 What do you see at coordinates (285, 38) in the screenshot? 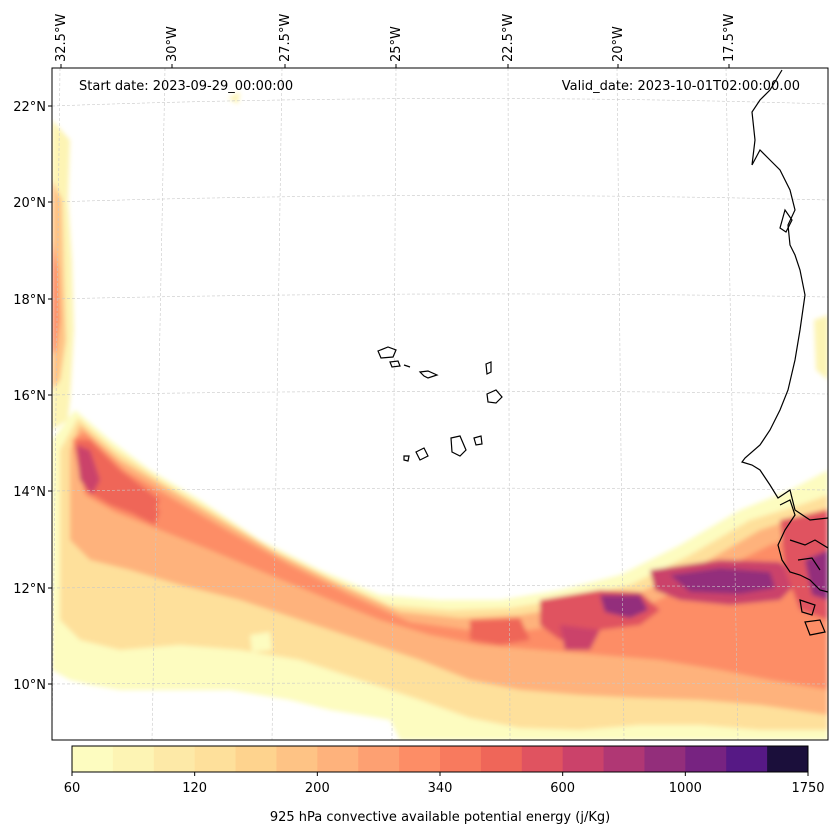
I see `lon-label: 27.5°W` at bounding box center [285, 38].